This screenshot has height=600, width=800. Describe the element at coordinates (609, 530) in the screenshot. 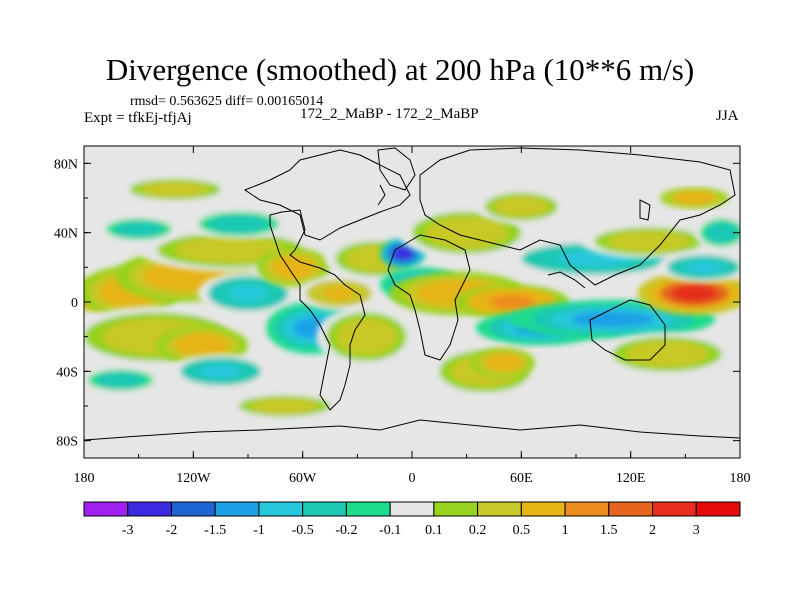

I see `colorbar-label: 1.5` at that location.